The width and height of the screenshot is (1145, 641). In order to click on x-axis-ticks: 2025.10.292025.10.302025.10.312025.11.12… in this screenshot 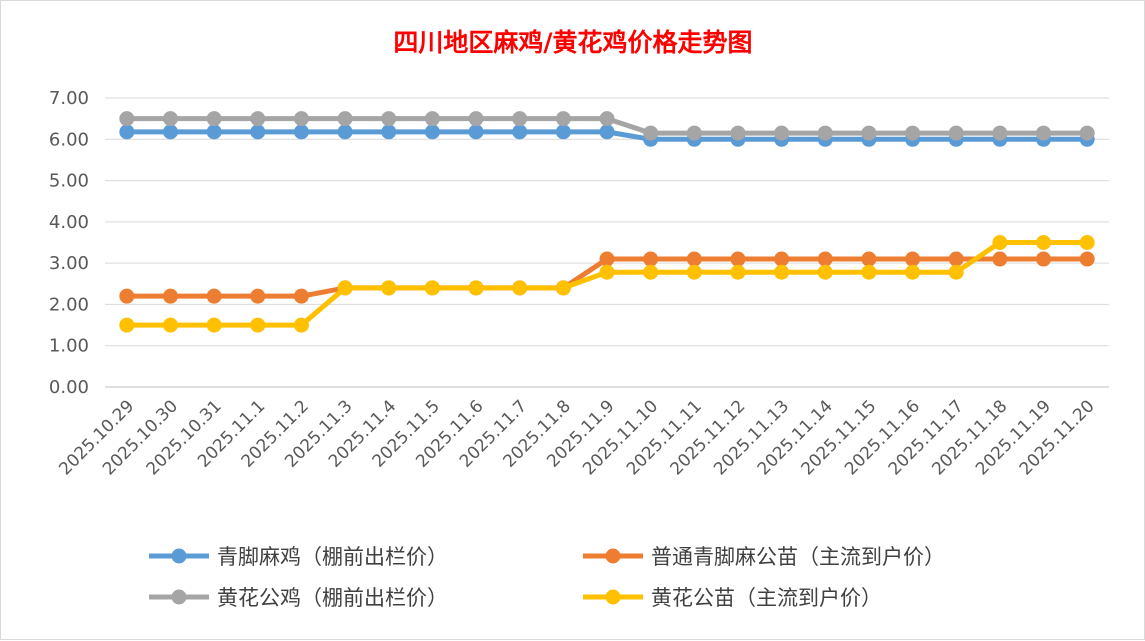, I will do `click(576, 437)`.